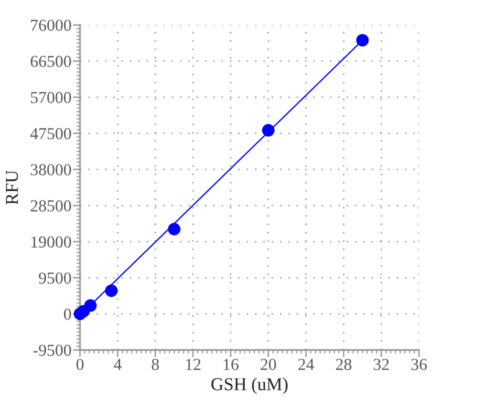 The height and width of the screenshot is (400, 500). Describe the element at coordinates (306, 364) in the screenshot. I see `x-tick-label: 24` at that location.